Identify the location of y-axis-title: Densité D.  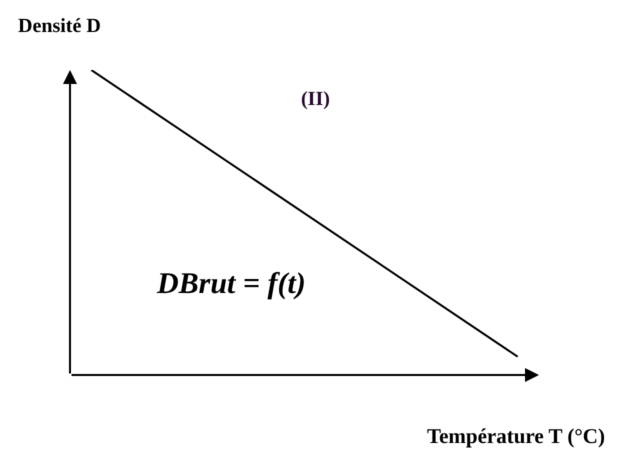
(59, 26).